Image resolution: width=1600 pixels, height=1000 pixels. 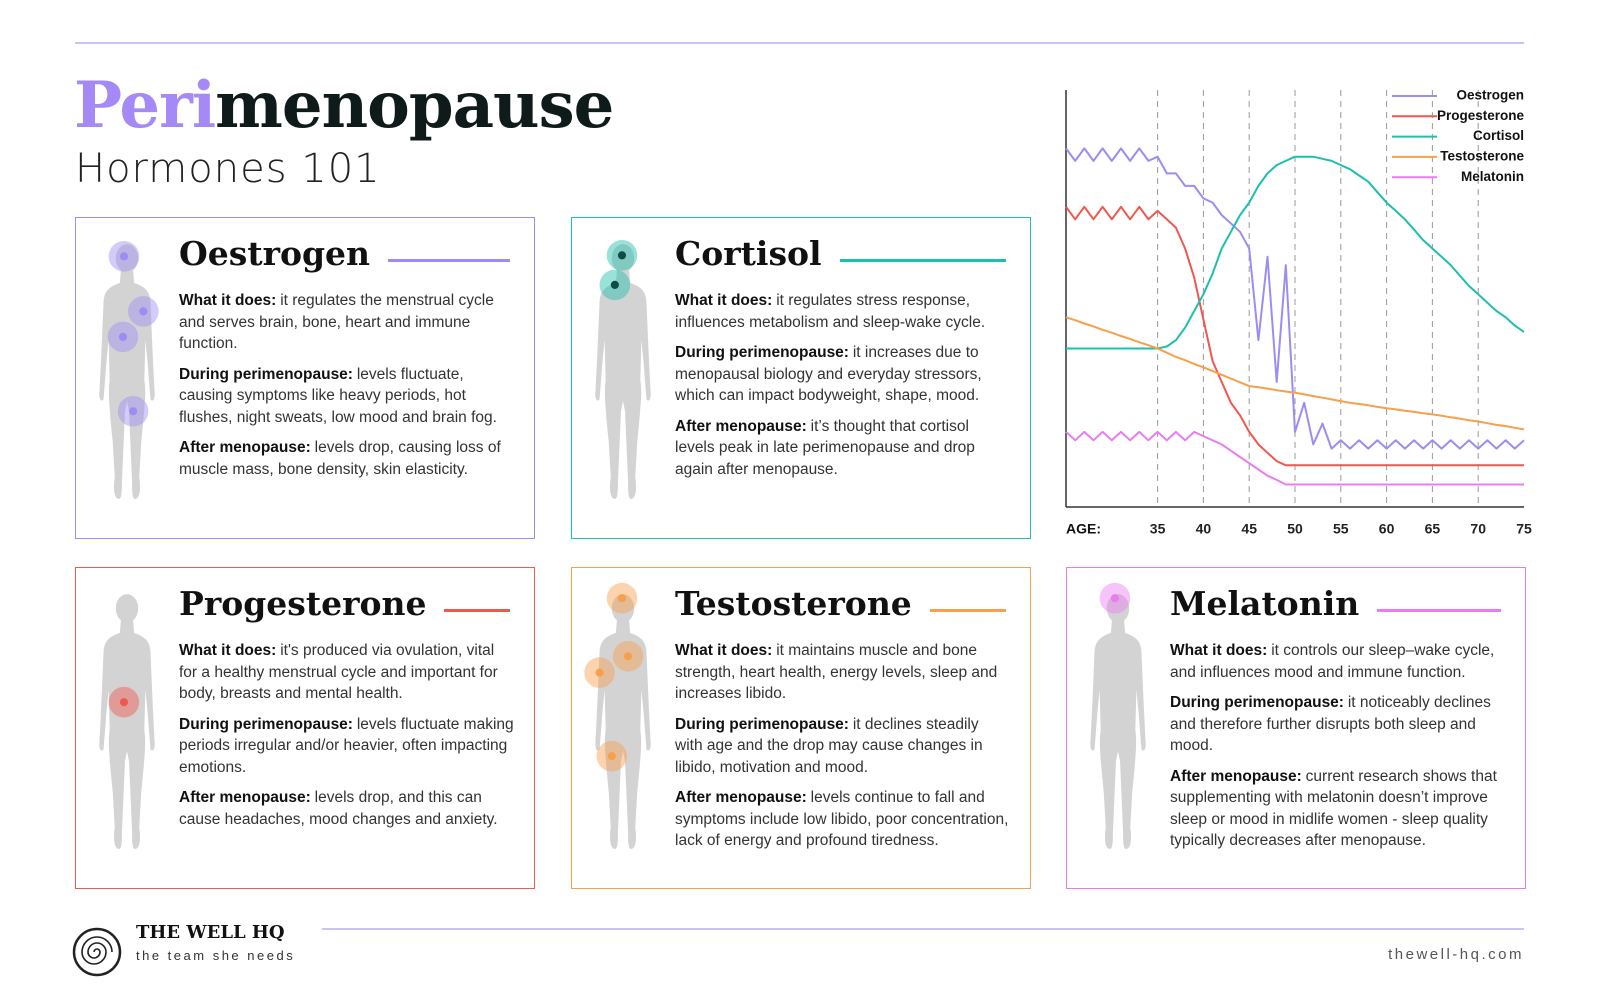 I want to click on subtitle: Hormones 101, so click(x=228, y=169).